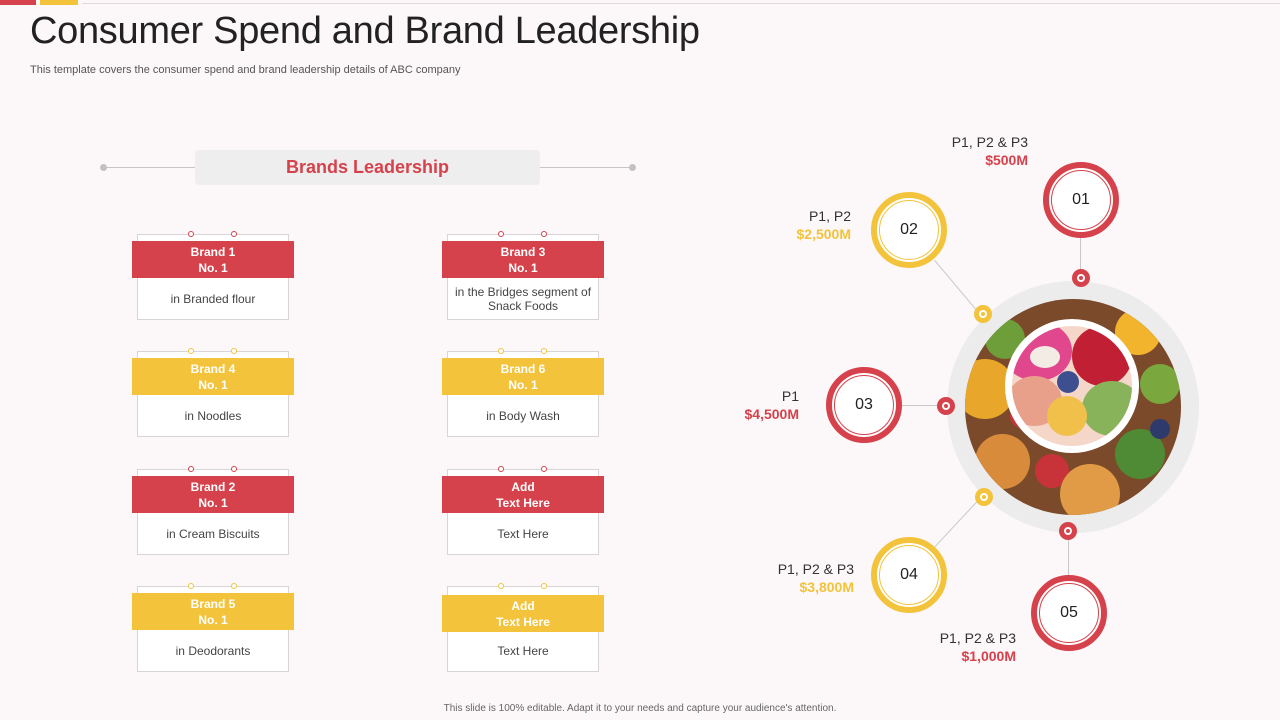  I want to click on card-title: Brand 6, so click(523, 368).